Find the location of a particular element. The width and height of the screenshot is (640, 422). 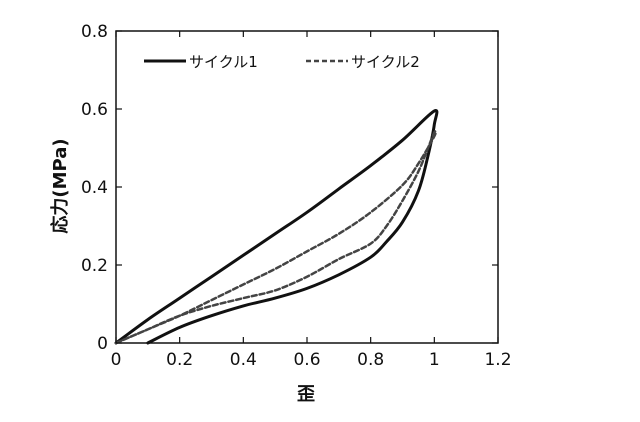

y-tick-label: 0 is located at coordinates (102, 344).